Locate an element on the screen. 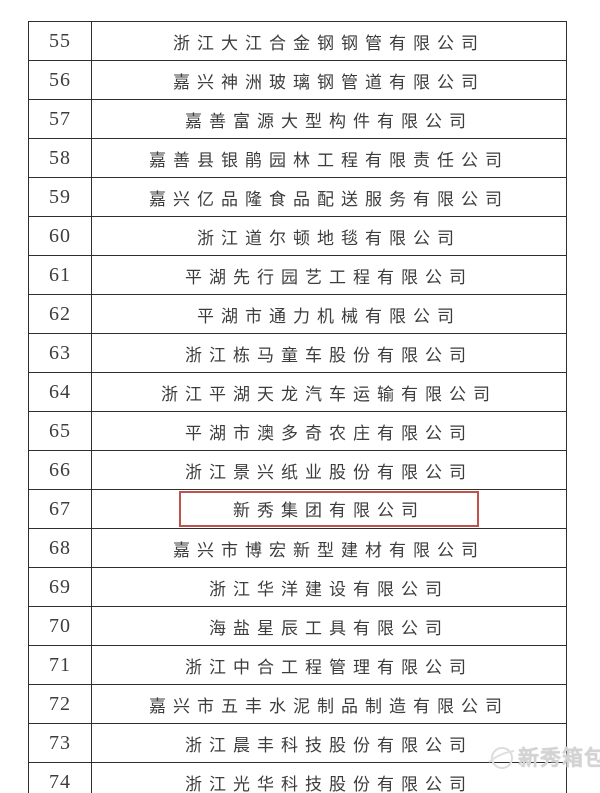 This screenshot has width=600, height=793. table-row: 72 嘉兴市五丰水泥制品制造有限公司 is located at coordinates (297, 704).